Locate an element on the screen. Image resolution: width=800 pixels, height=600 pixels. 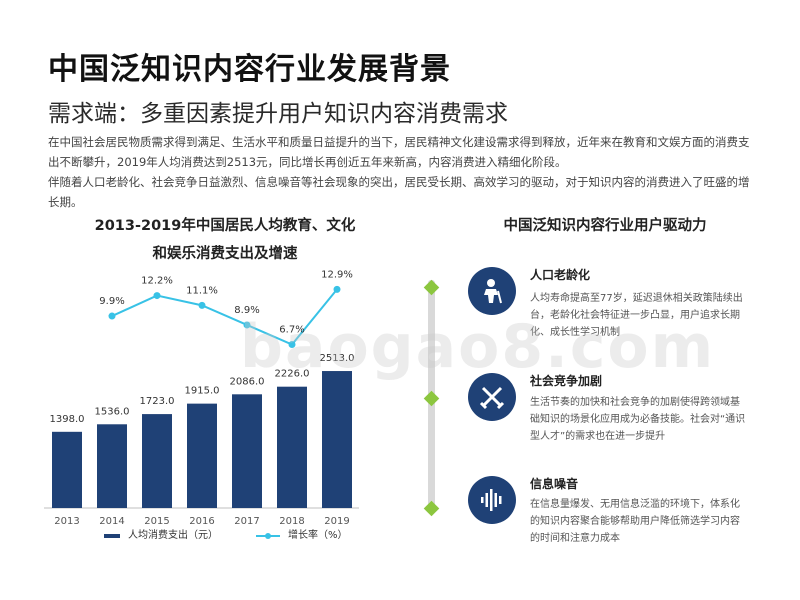
driver-name-1: 人口老龄化 is located at coordinates (560, 275).